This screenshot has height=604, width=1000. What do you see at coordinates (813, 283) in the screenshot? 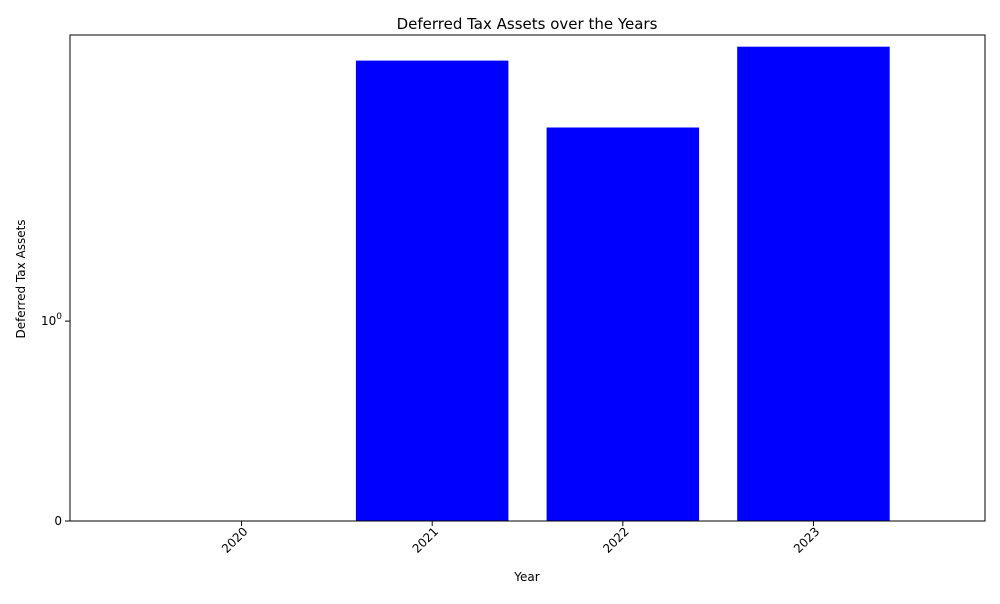
I see `bar-2023` at bounding box center [813, 283].